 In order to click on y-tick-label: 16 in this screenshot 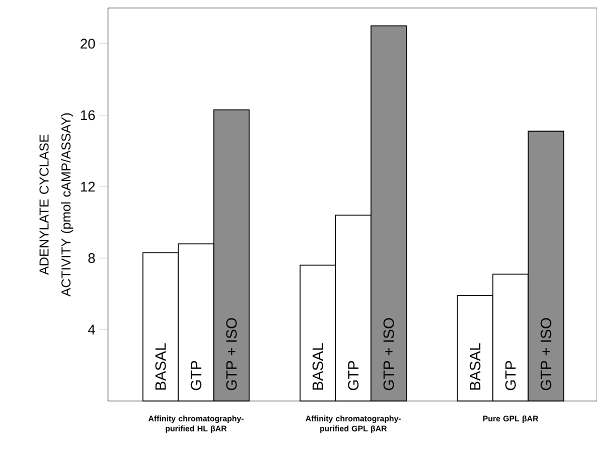, I will do `click(88, 115)`.